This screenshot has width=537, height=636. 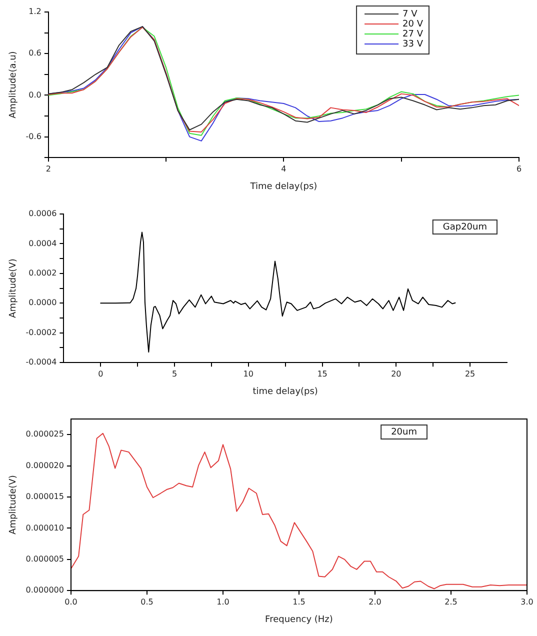 What do you see at coordinates (45, 590) in the screenshot?
I see `y-tick-label: 0.000000` at bounding box center [45, 590].